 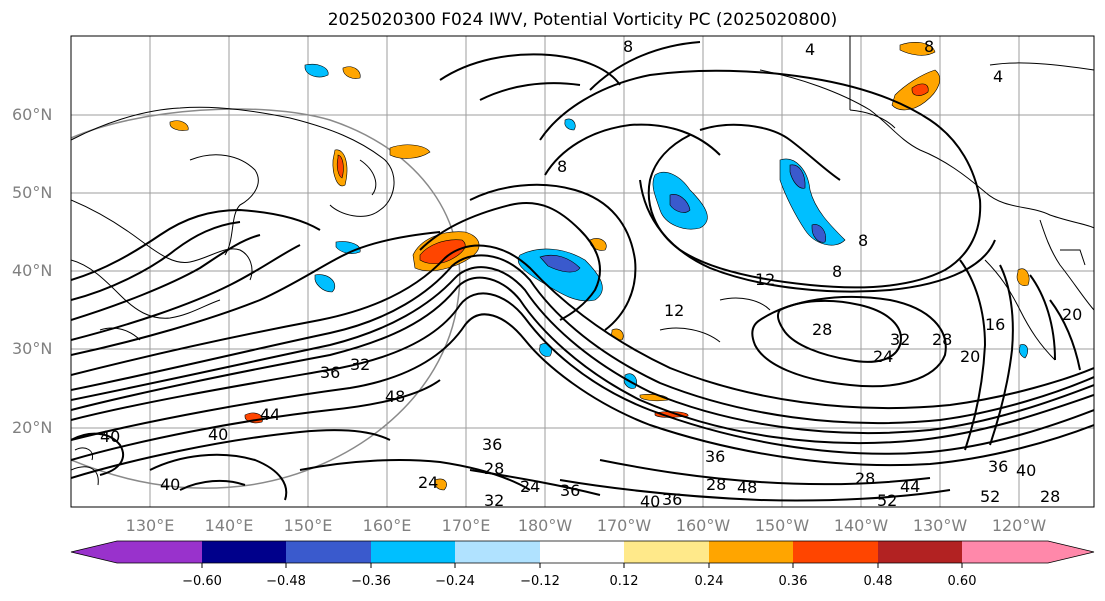 I want to click on lon-label: 180°W, so click(x=545, y=525).